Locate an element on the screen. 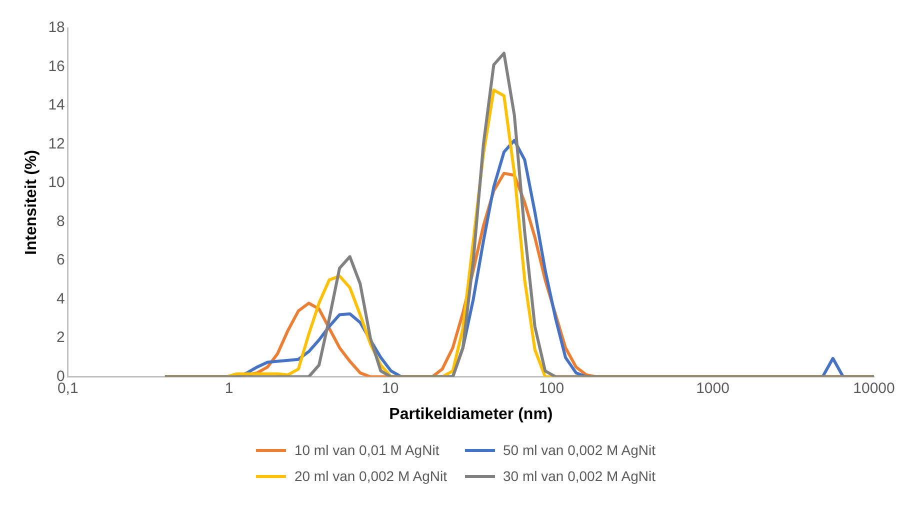 Image resolution: width=912 pixels, height=532 pixels. y-tick-label: 8 is located at coordinates (60, 221).